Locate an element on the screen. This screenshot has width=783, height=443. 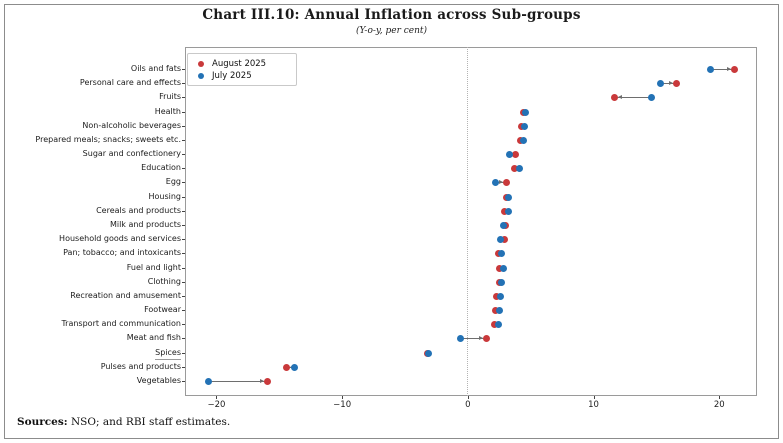
category-label: Sugar and confectionery is located at coordinates (131, 154).